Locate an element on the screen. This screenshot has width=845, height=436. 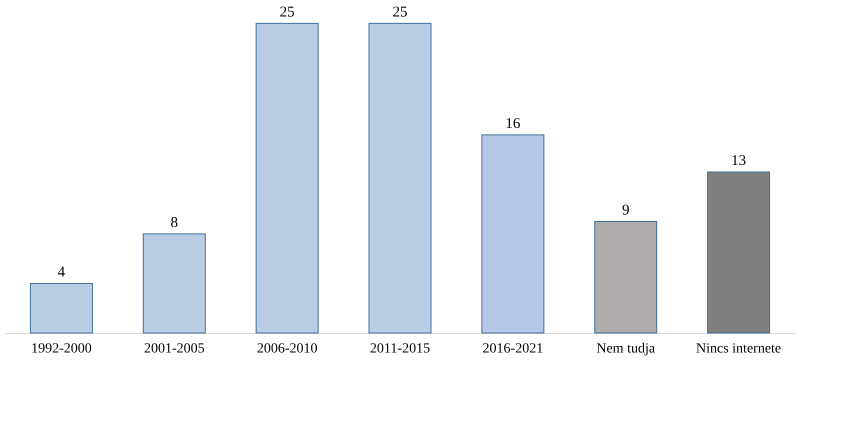
data-label: 9 is located at coordinates (626, 210).